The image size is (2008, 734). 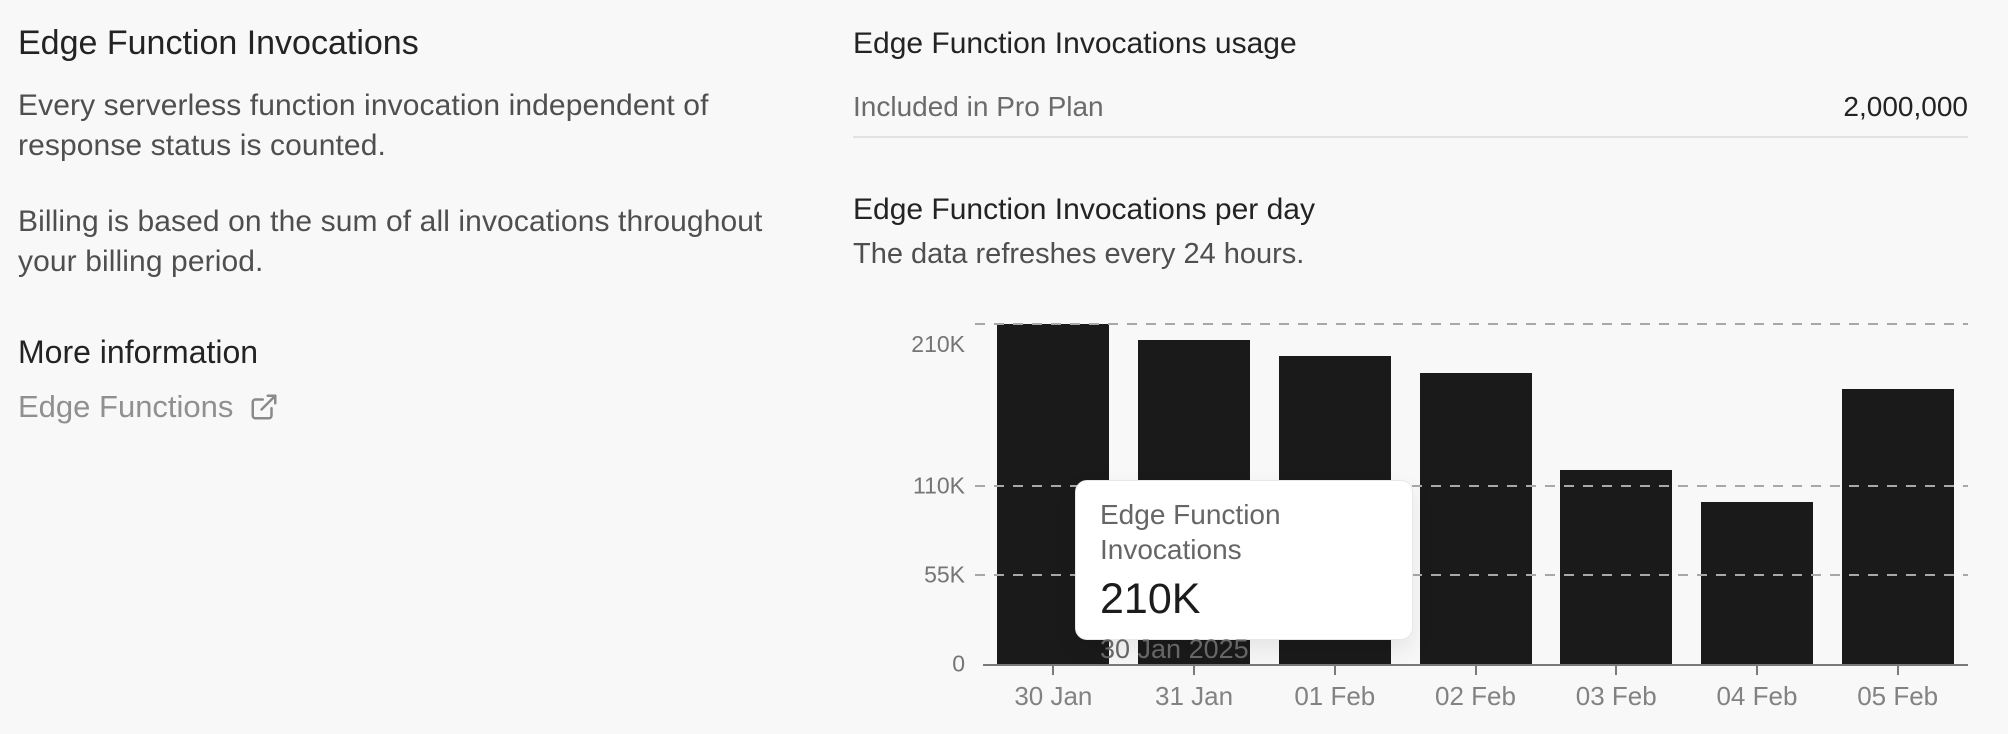 I want to click on x-axis-slot: 03 Feb, so click(x=1616, y=689).